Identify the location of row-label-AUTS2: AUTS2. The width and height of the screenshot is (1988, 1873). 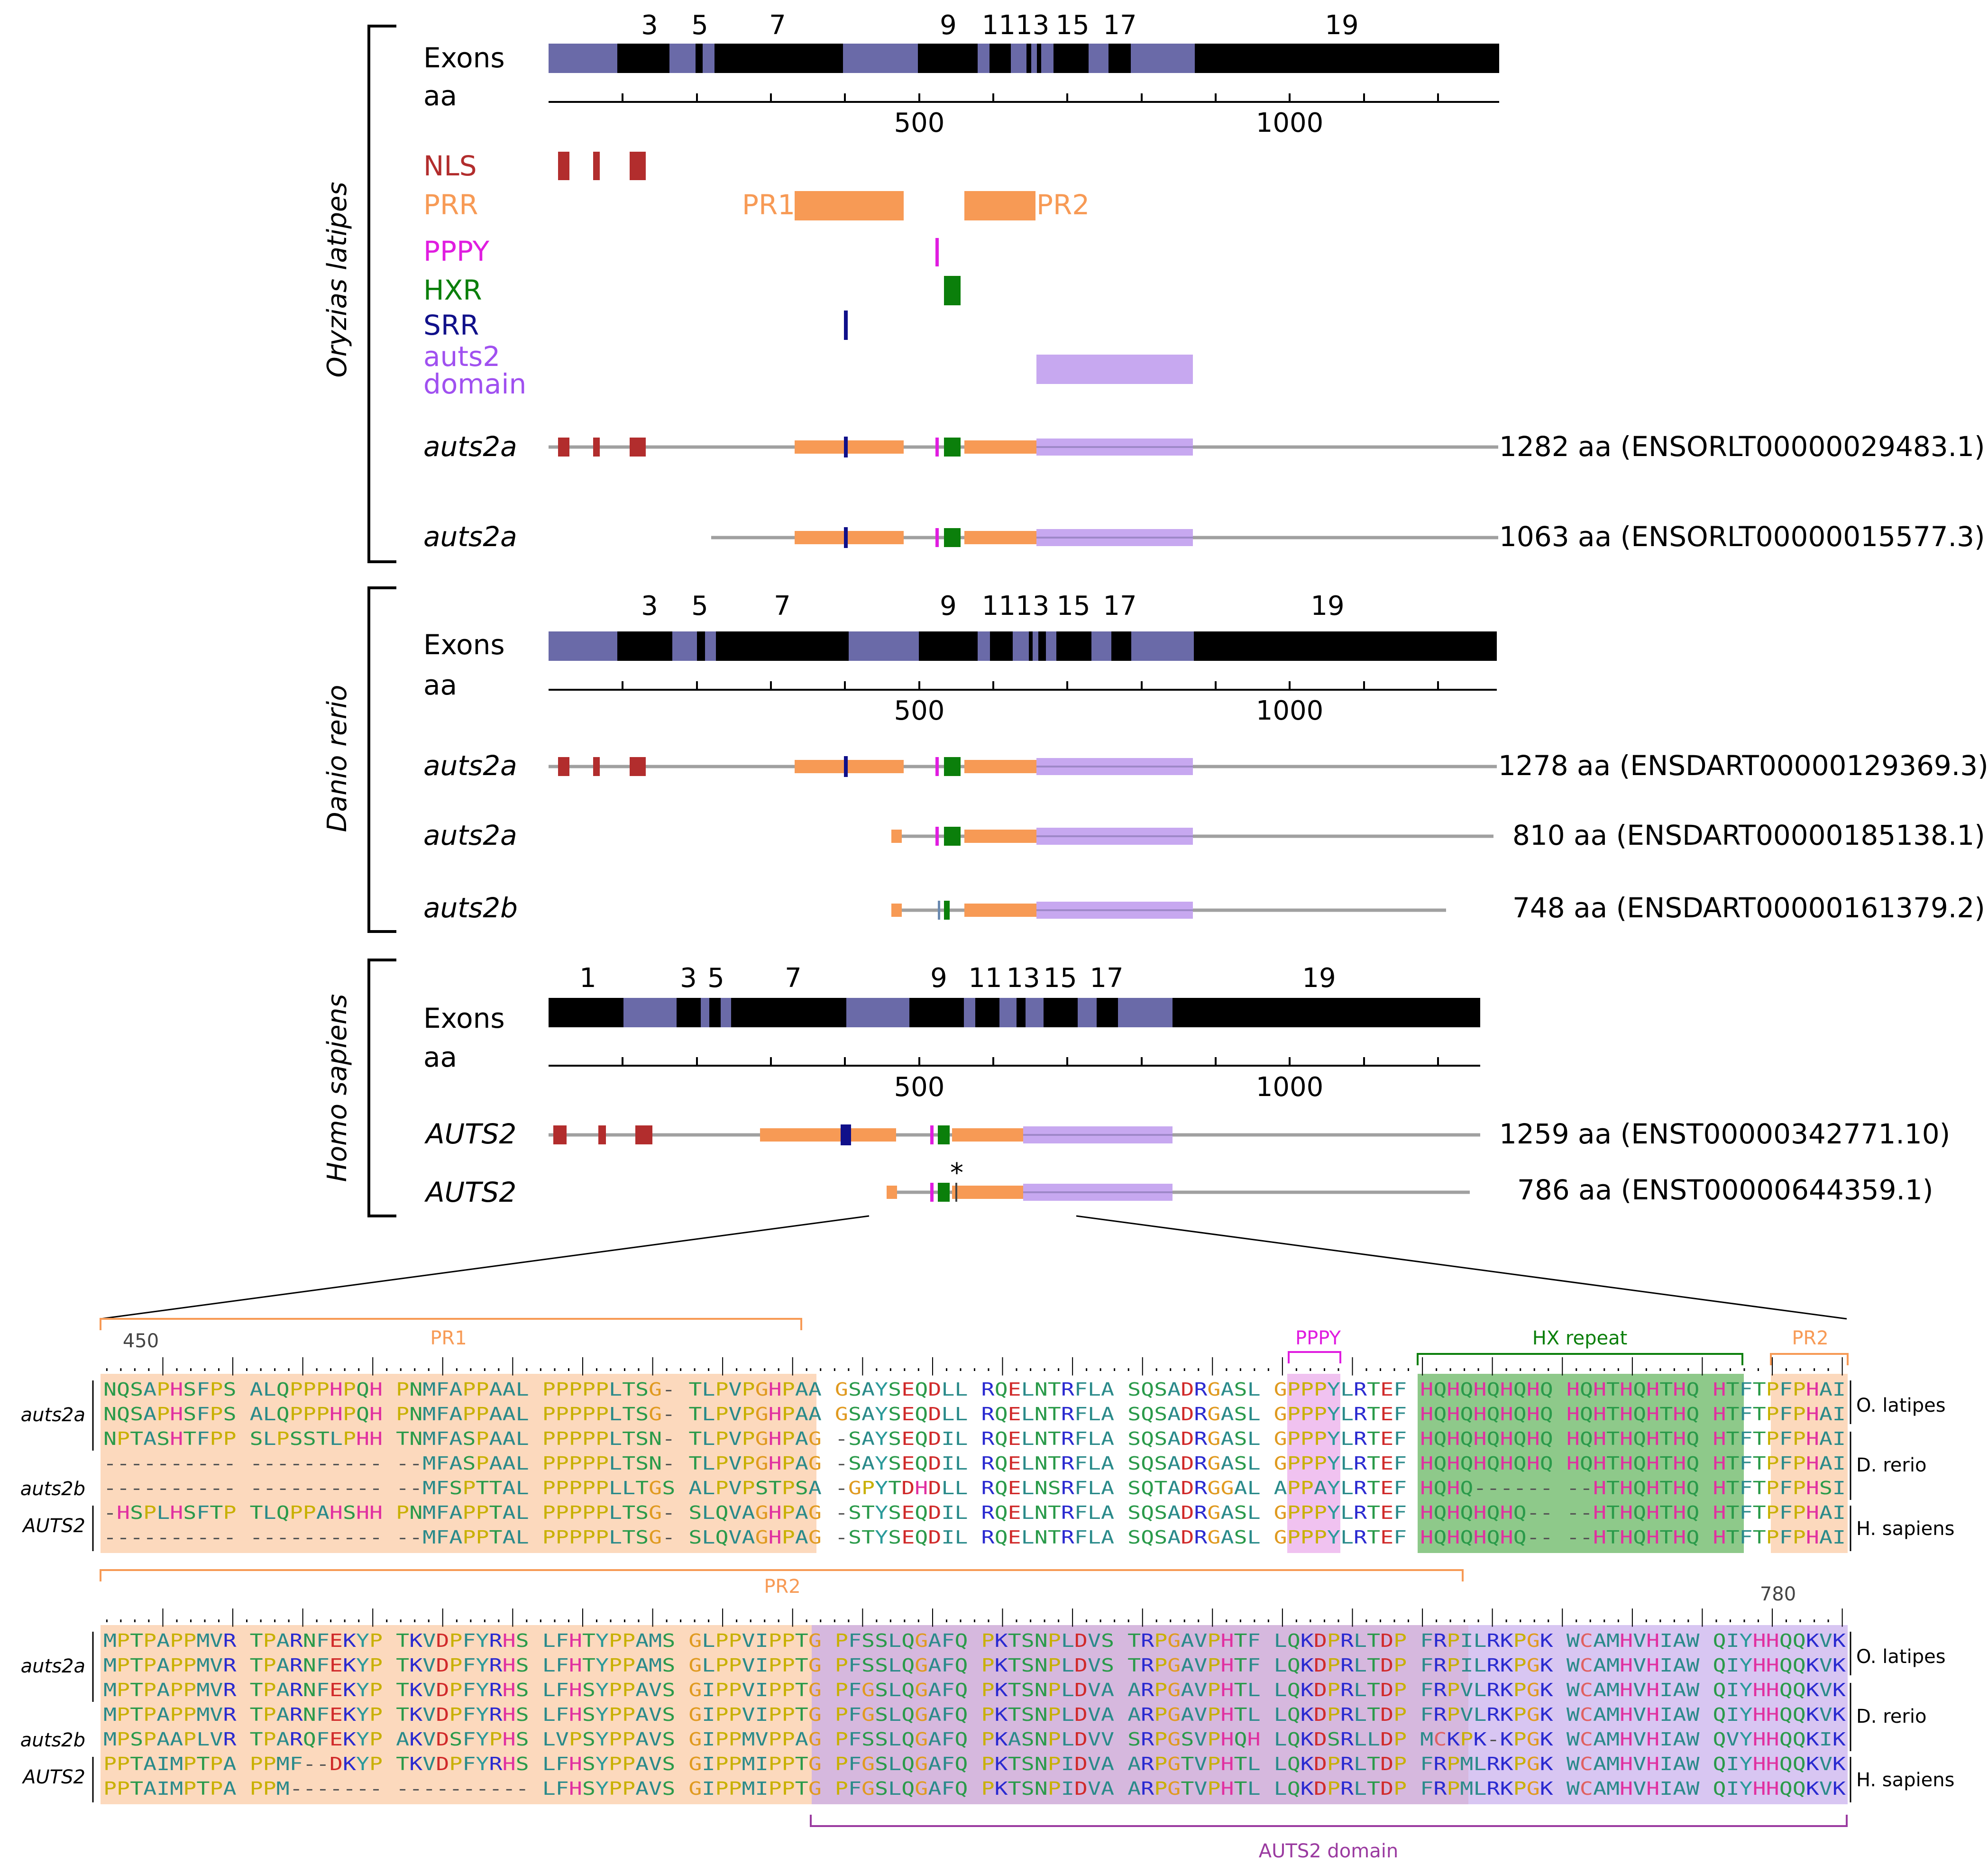
(53, 1526).